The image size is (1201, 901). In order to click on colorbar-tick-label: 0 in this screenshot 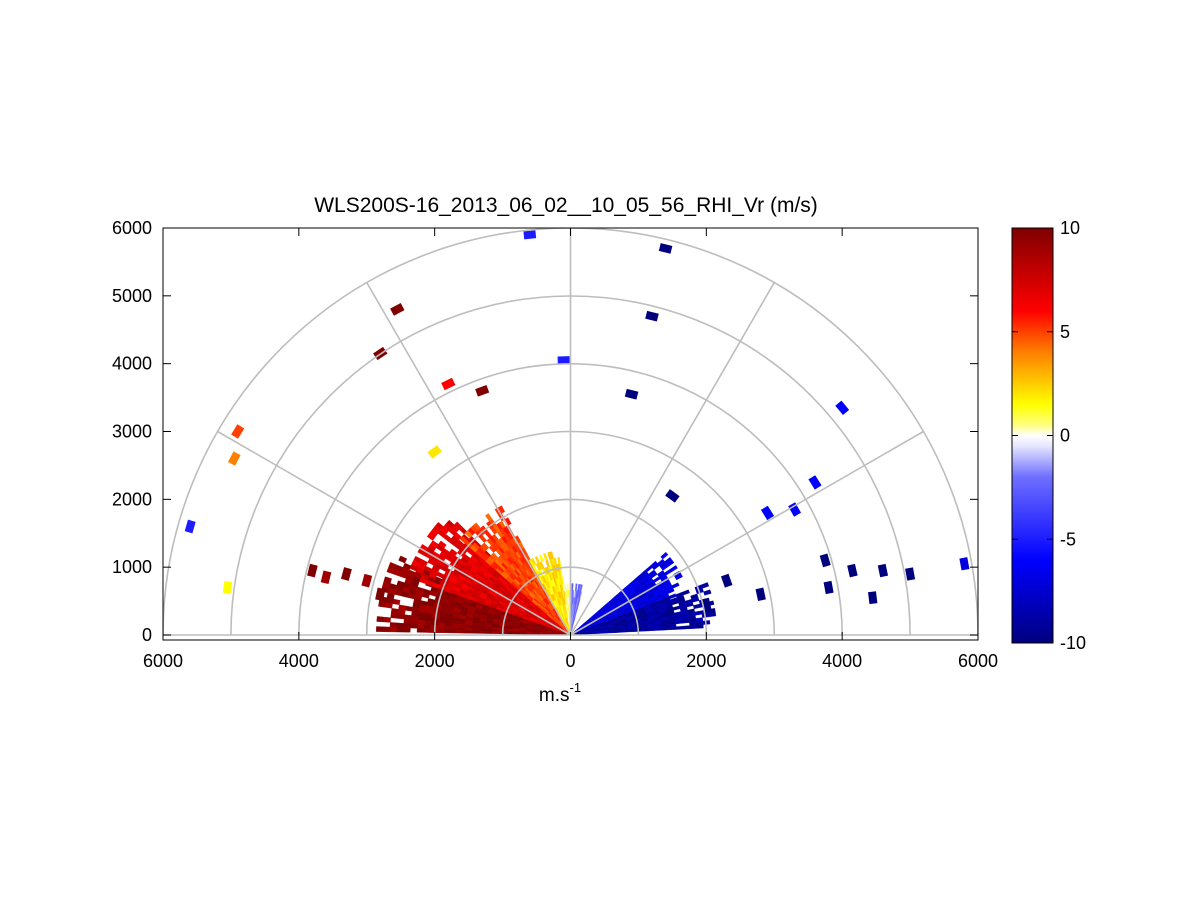, I will do `click(1065, 436)`.